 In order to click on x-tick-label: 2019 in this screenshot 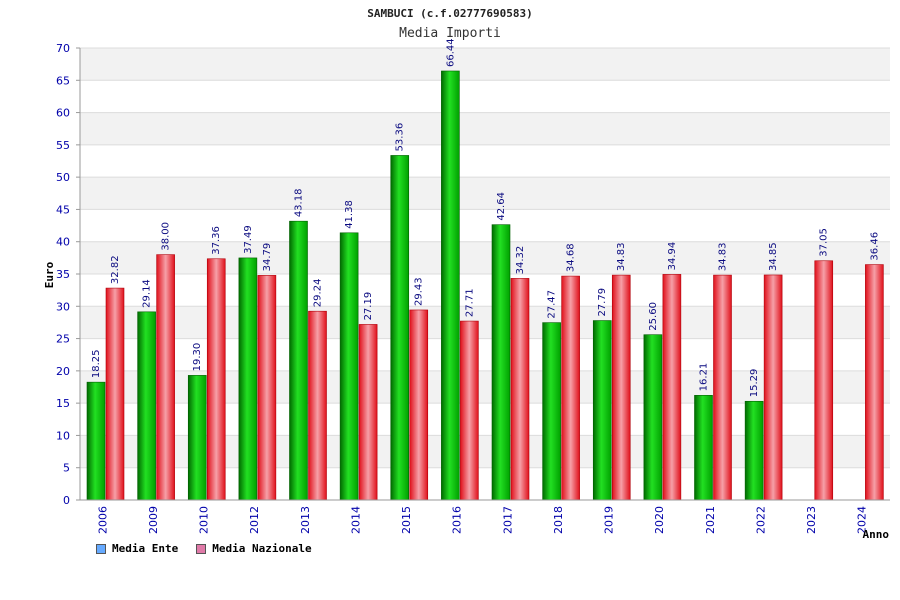, I will do `click(609, 520)`.